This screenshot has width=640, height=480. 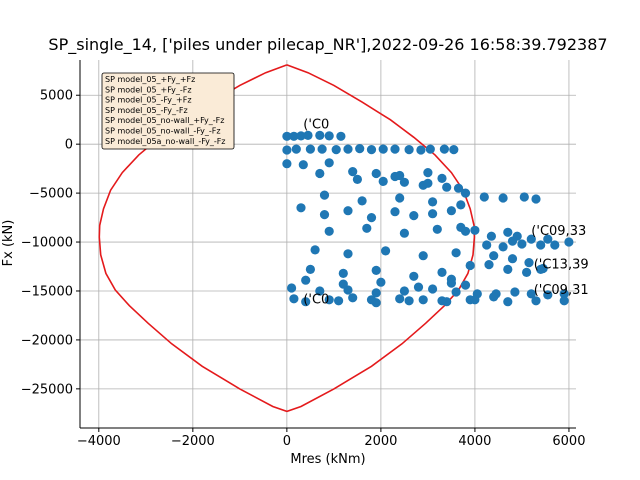 What do you see at coordinates (8, 243) in the screenshot?
I see `y-axis-label: Fx (kN)` at bounding box center [8, 243].